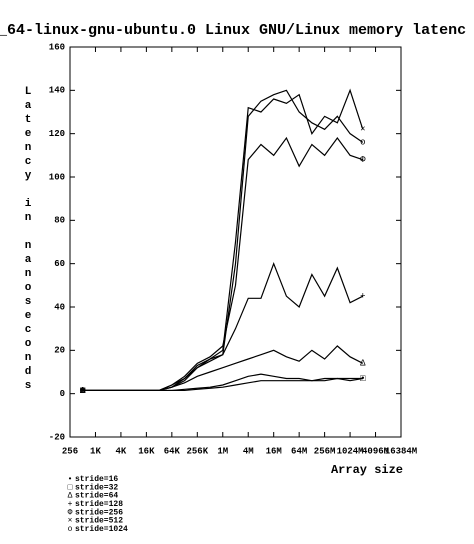  Describe the element at coordinates (28, 240) in the screenshot. I see `y-axis-label: Latency in nanoseconds` at that location.